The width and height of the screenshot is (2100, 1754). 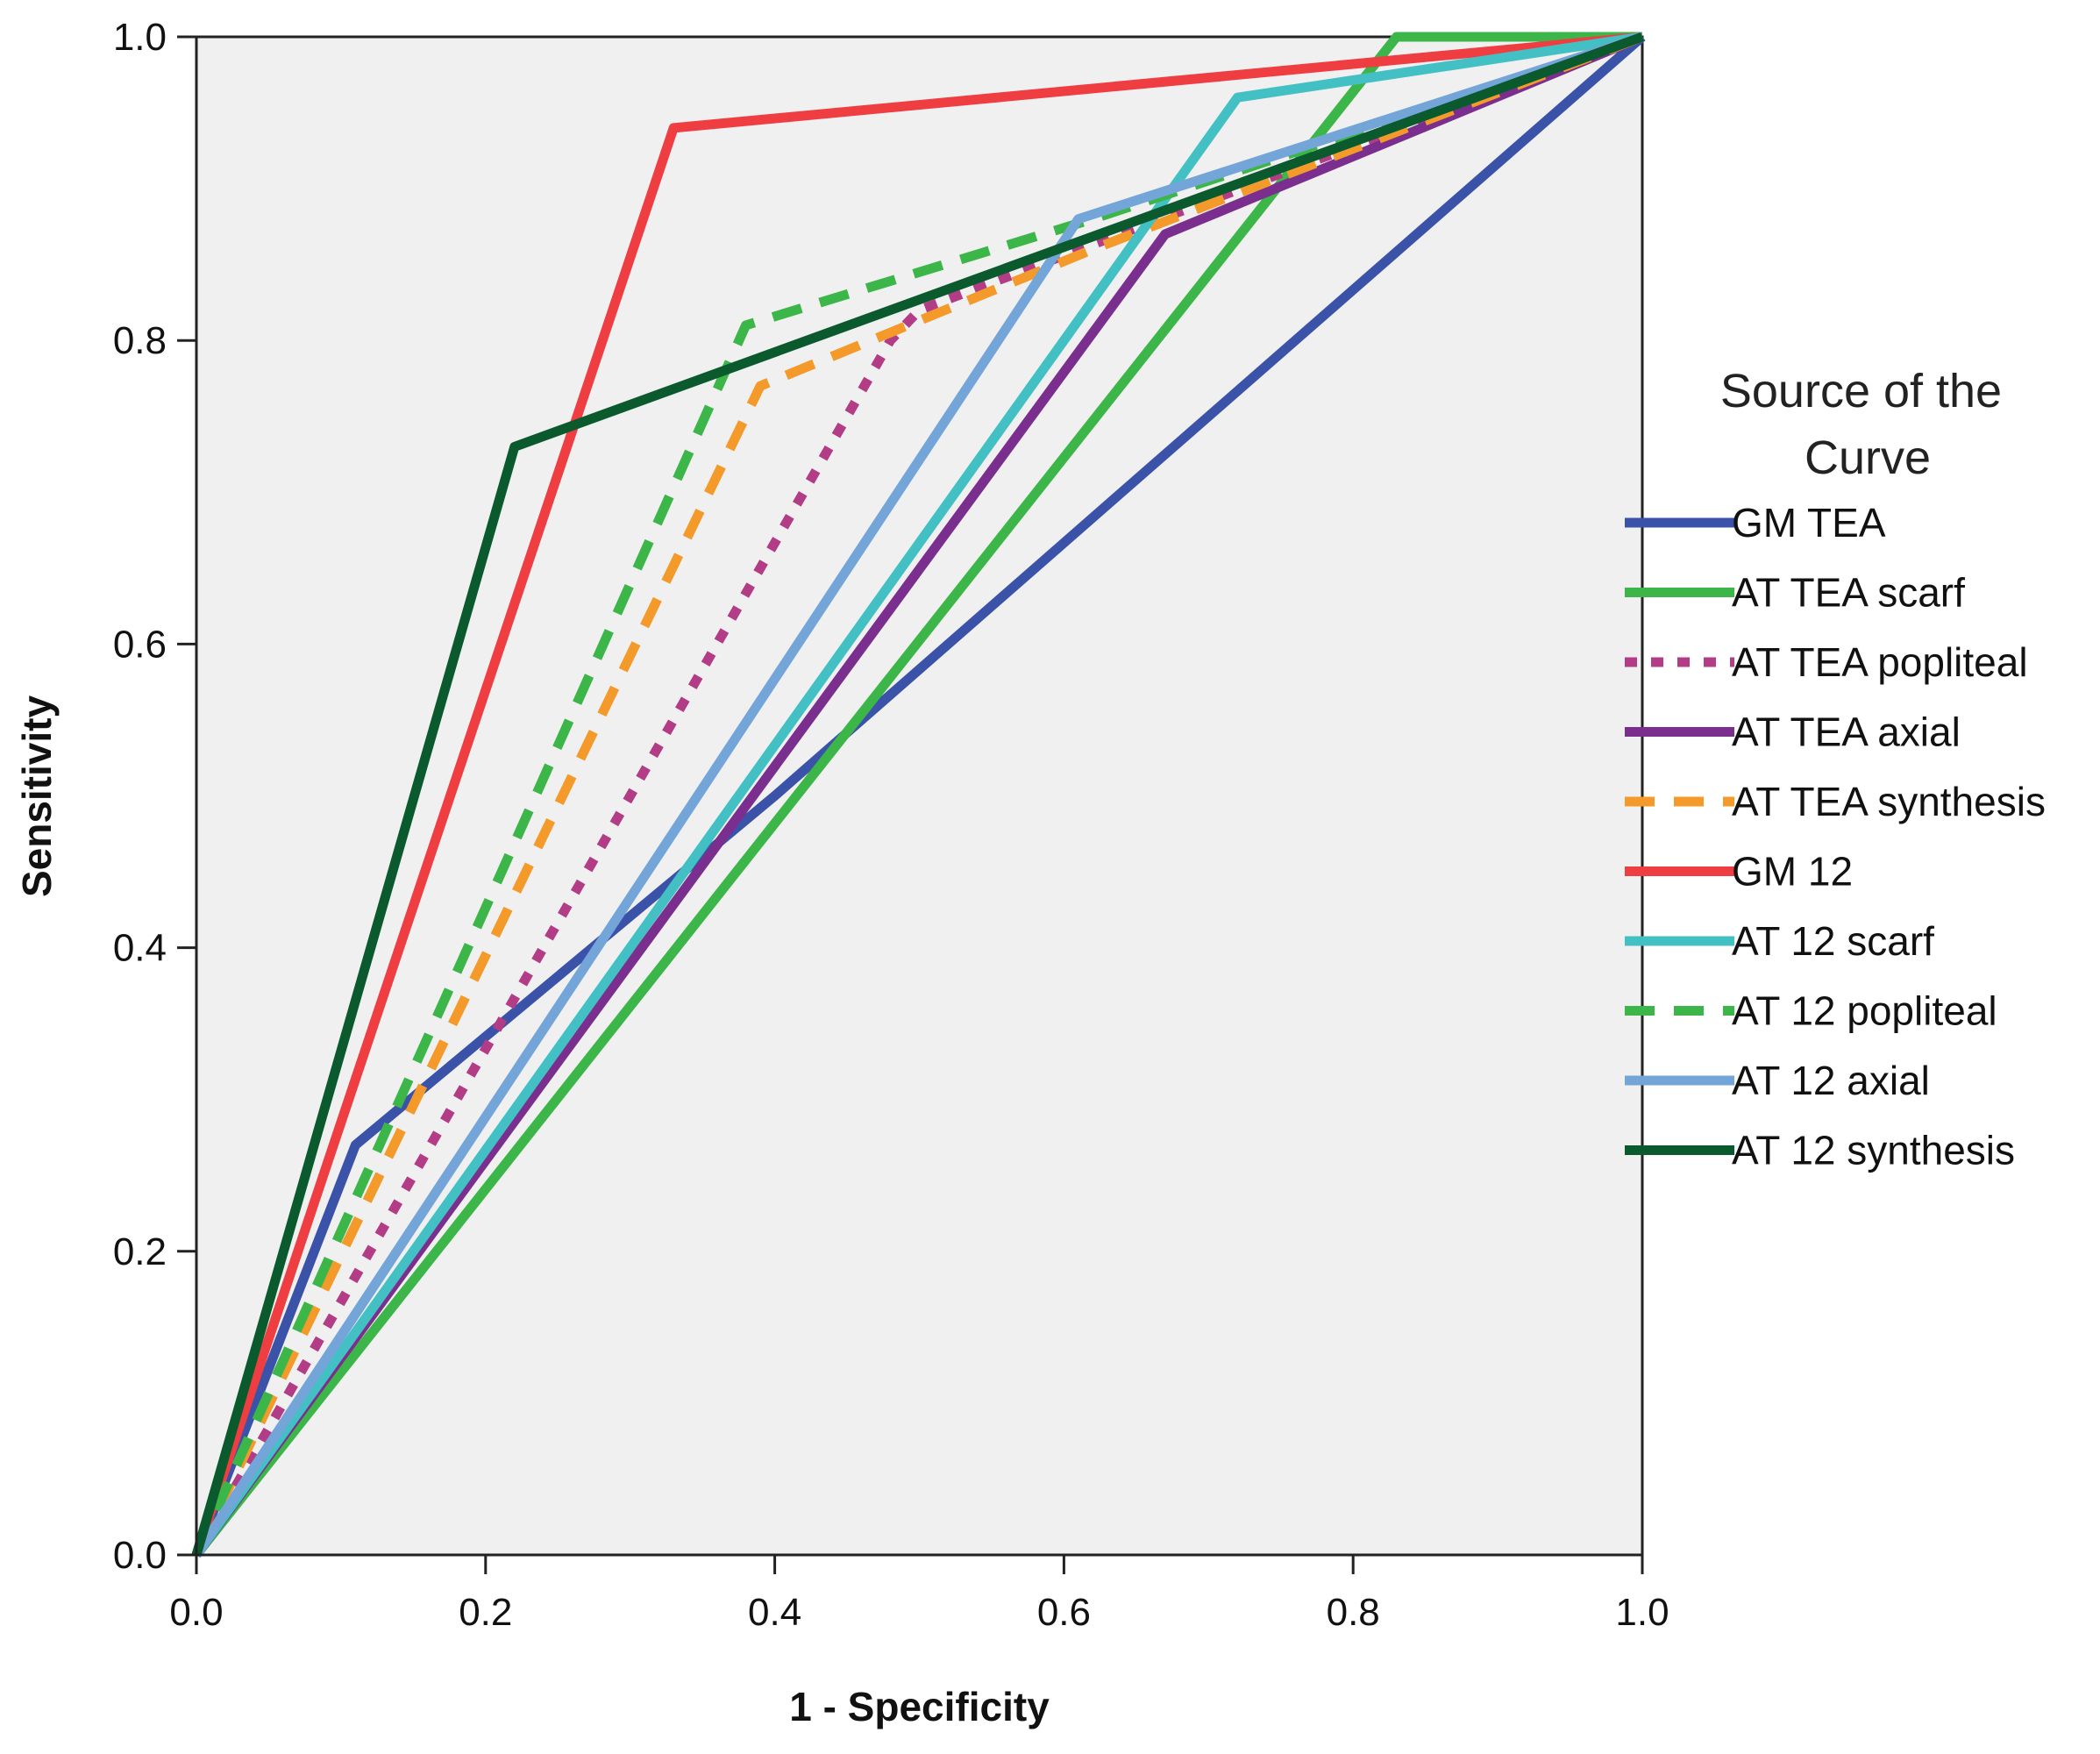 I want to click on legend-entry-10: AT 12 synthesis, so click(x=1820, y=1150).